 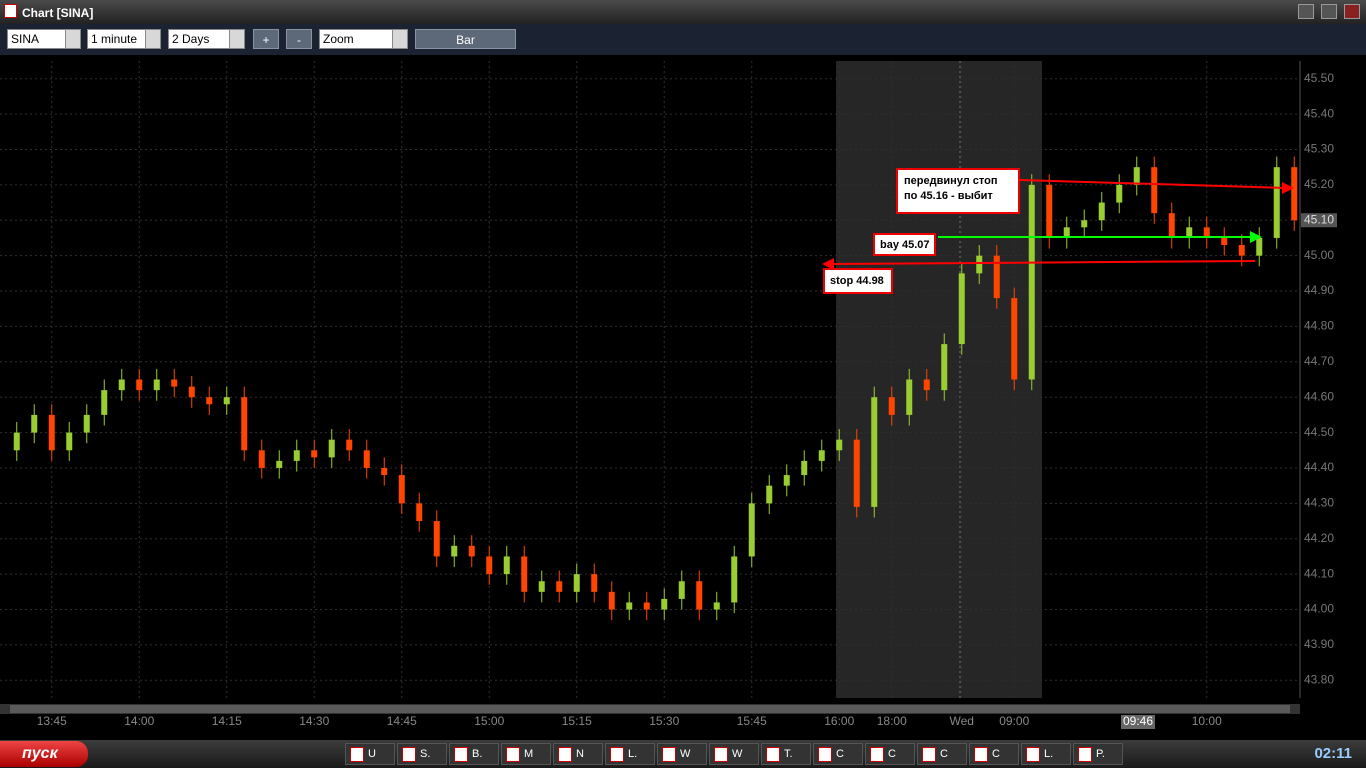 What do you see at coordinates (1319, 467) in the screenshot?
I see `y-tick-label: 44.40` at bounding box center [1319, 467].